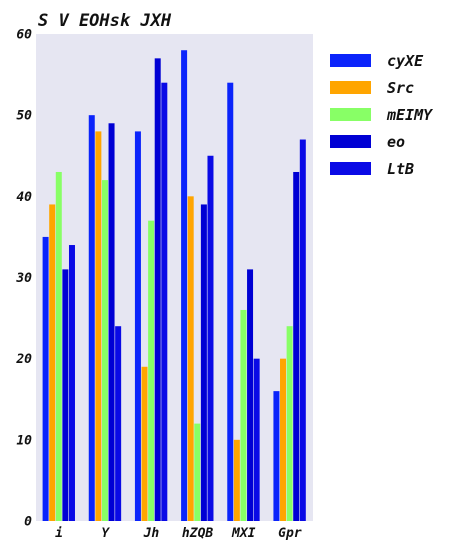 The width and height of the screenshot is (474, 553). What do you see at coordinates (59, 533) in the screenshot?
I see `x-tick-label: i` at bounding box center [59, 533].